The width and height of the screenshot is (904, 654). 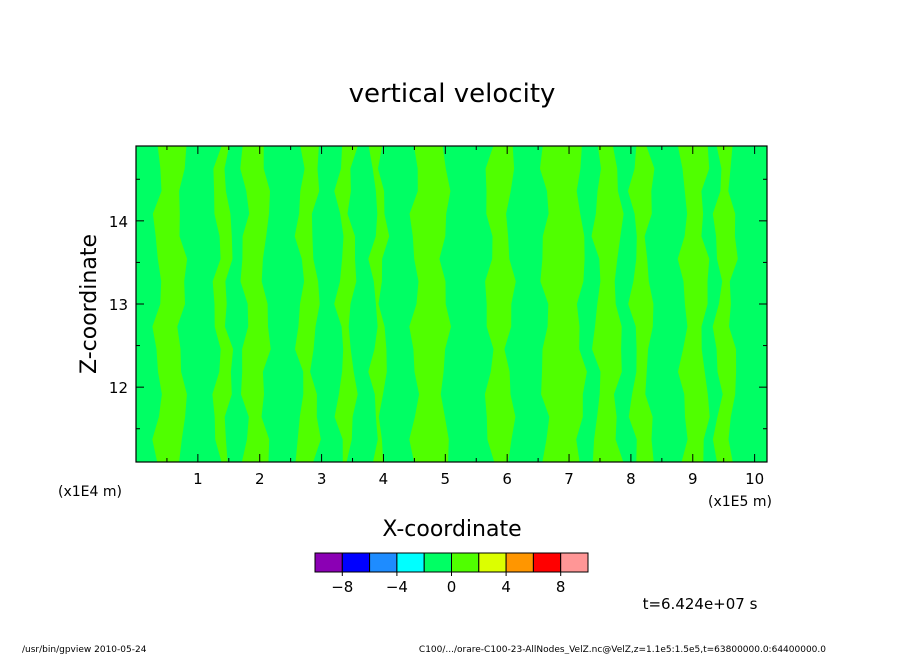 I want to click on footer-left: /usr/bin/gpview 2010-05-24, so click(x=84, y=649).